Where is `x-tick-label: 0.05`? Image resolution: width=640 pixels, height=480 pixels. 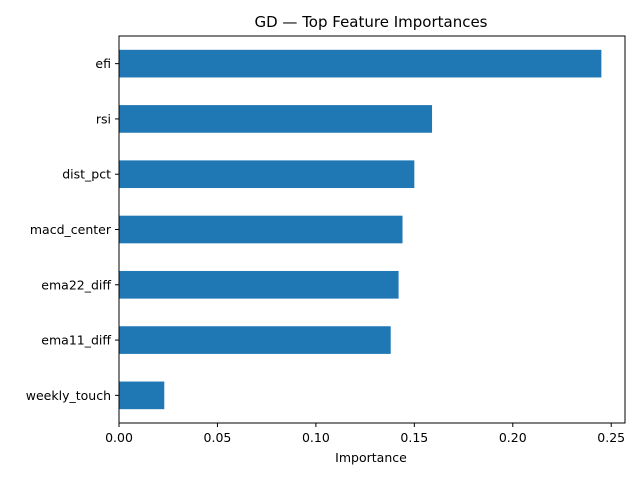
x-tick-label: 0.05 is located at coordinates (218, 437).